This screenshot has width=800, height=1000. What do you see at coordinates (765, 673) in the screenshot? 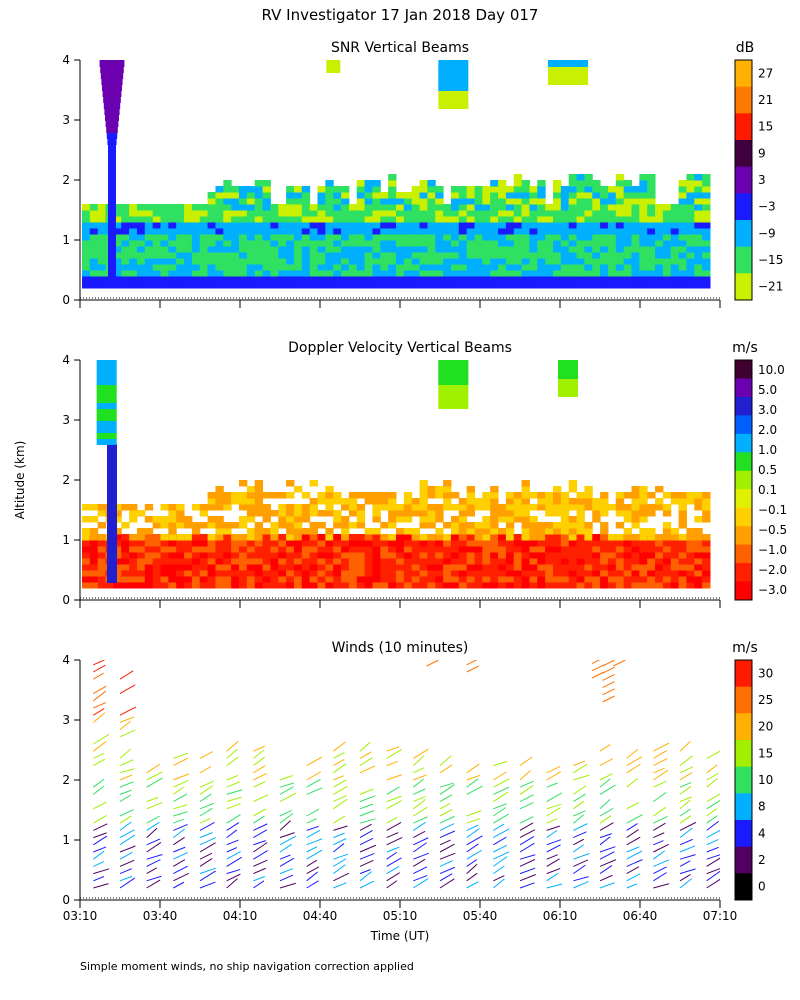
I see `colorbar-label: 30` at bounding box center [765, 673].